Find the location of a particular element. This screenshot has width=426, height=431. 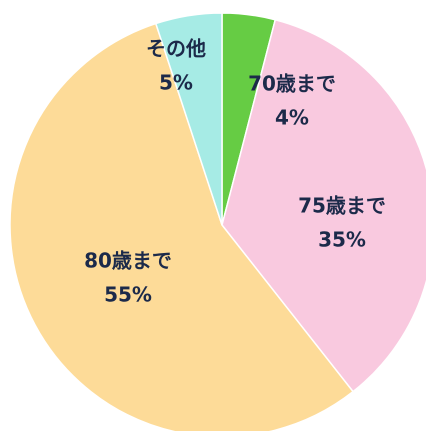

value-label: 5% is located at coordinates (176, 83).